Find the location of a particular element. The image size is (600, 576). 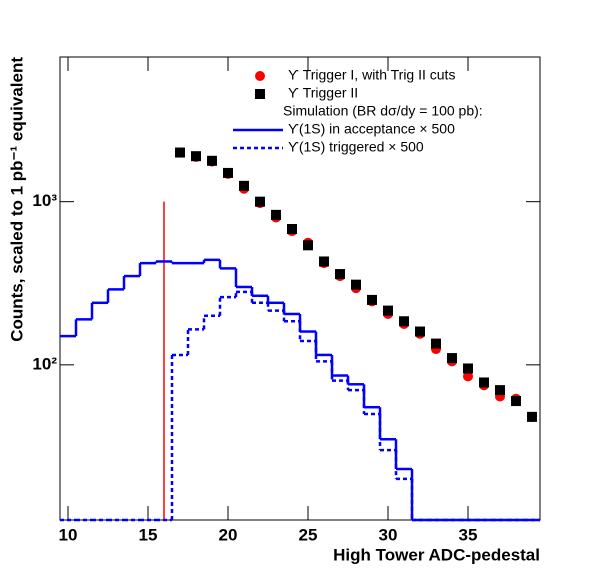

legend-label: ϒ(1S) in acceptance × 500 is located at coordinates (371, 129).